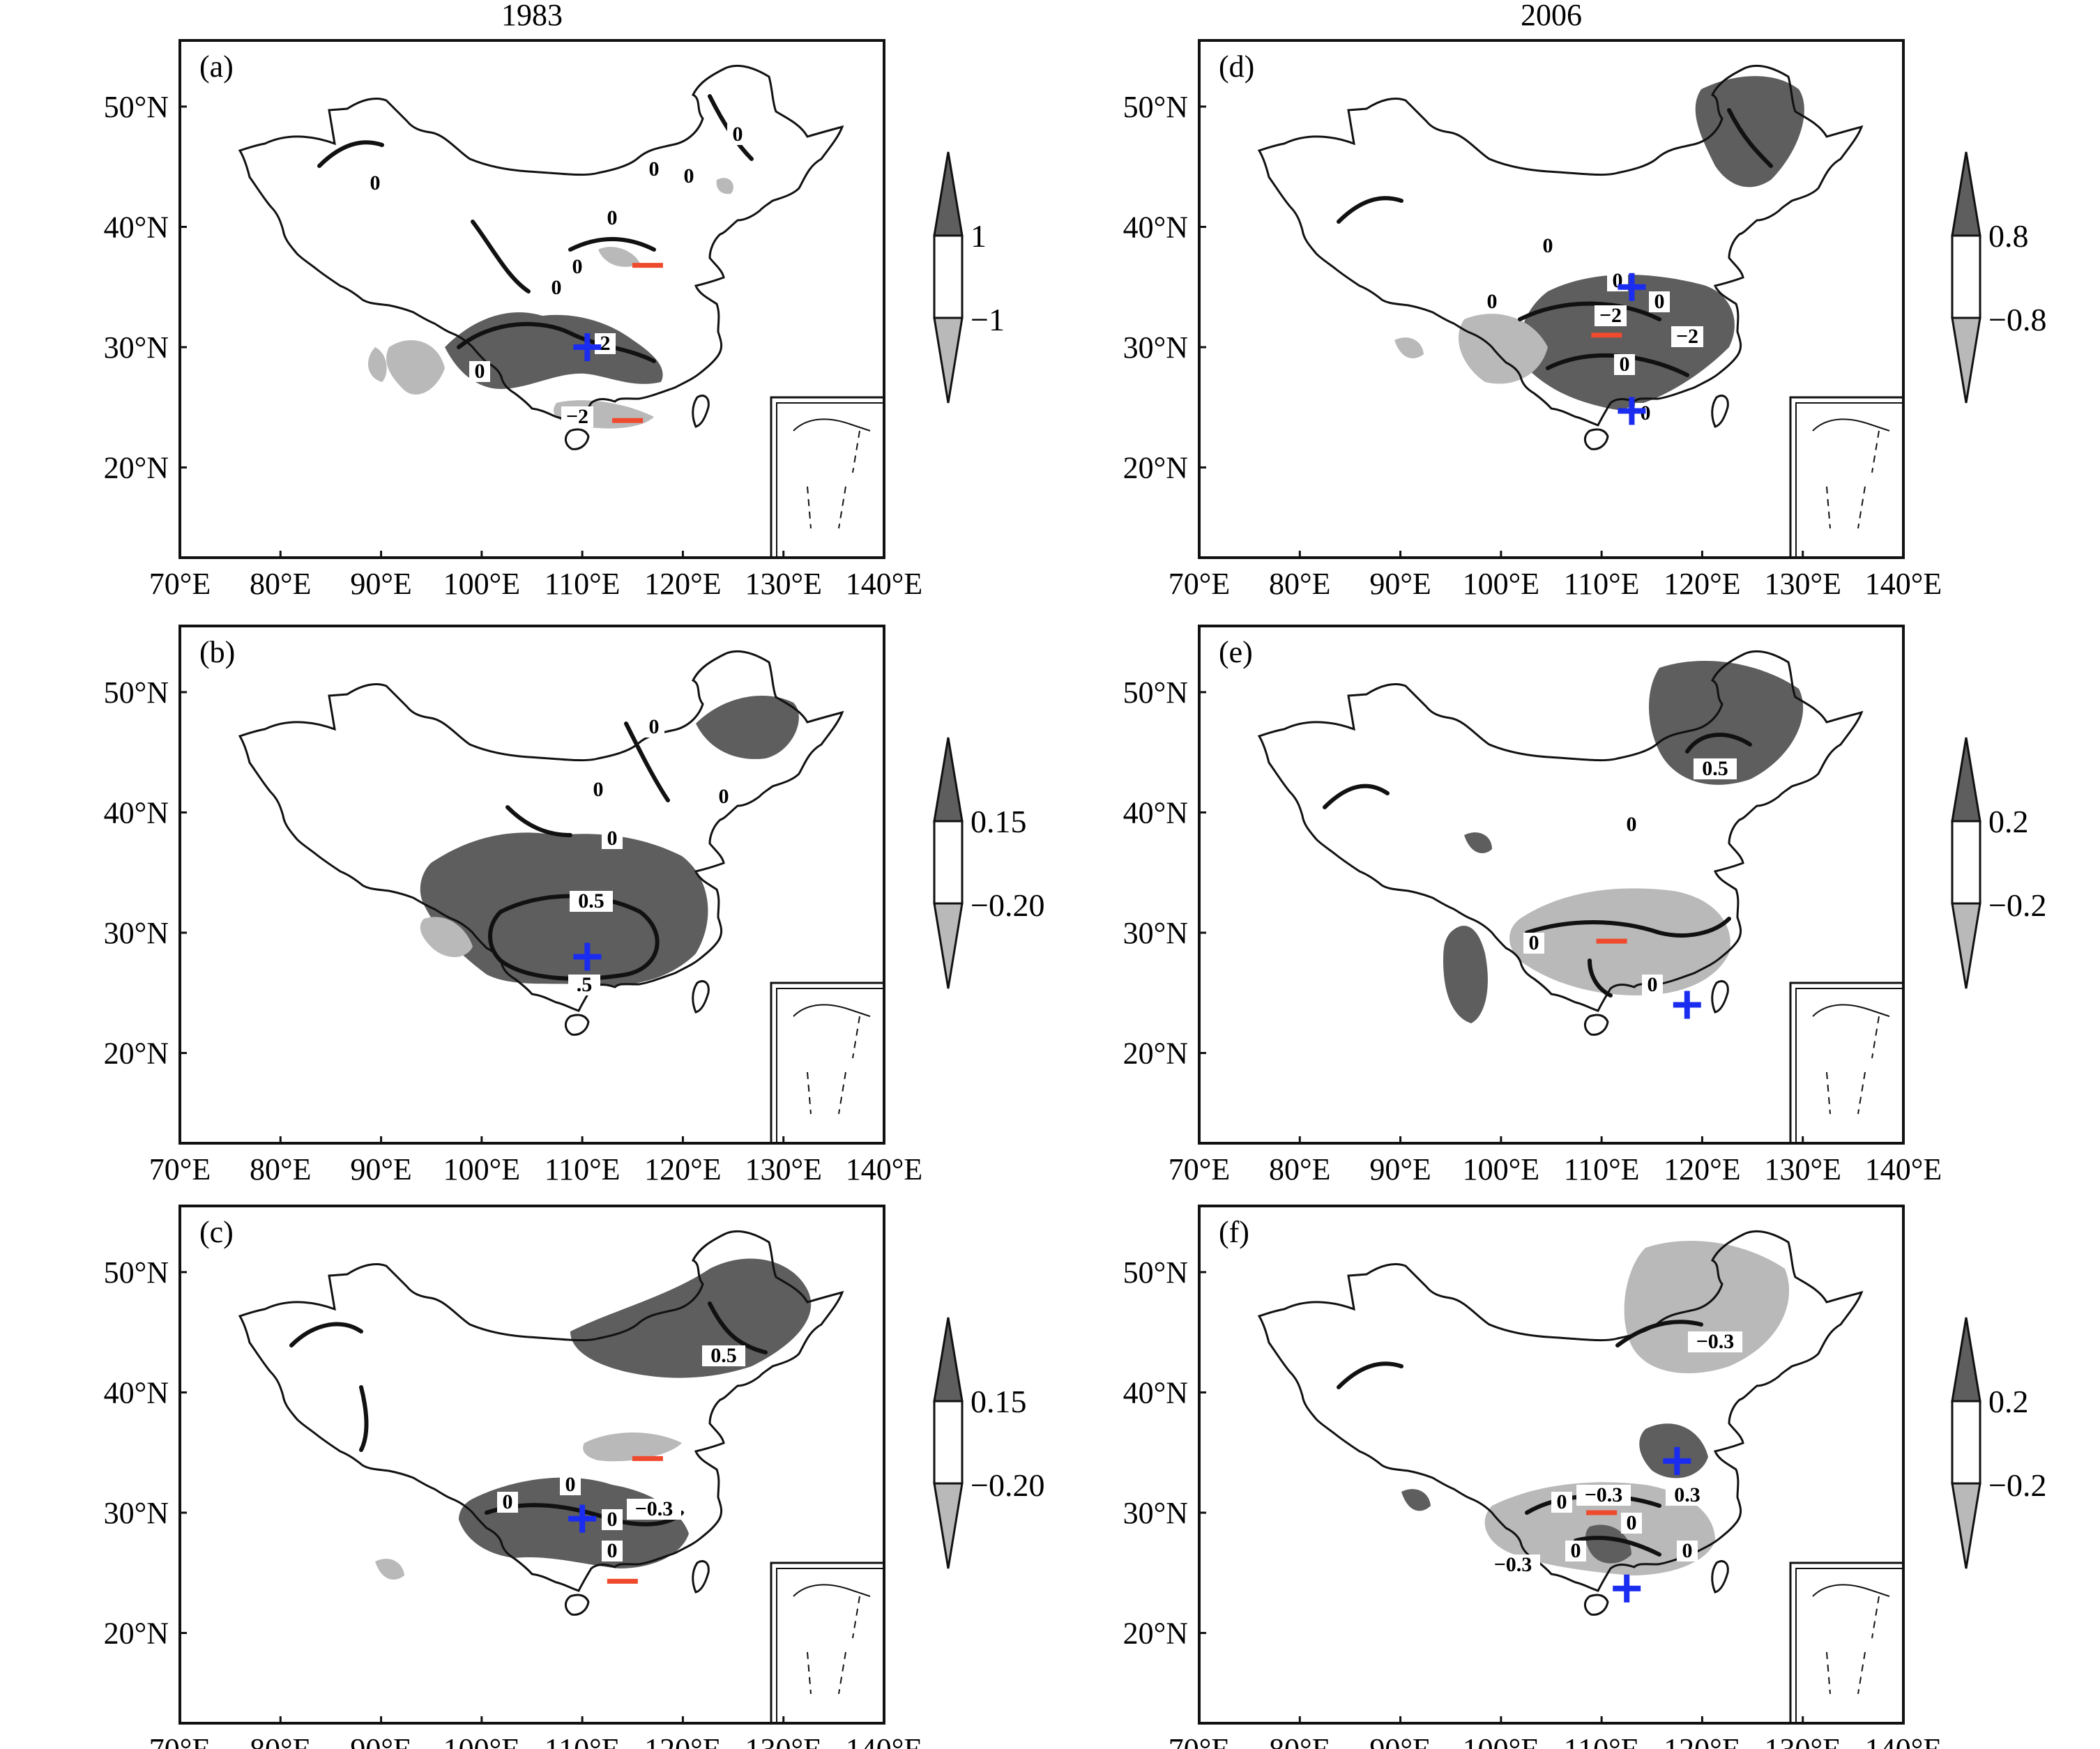 Image resolution: width=2100 pixels, height=1749 pixels. I want to click on colorbar-upper-label: 1, so click(979, 236).